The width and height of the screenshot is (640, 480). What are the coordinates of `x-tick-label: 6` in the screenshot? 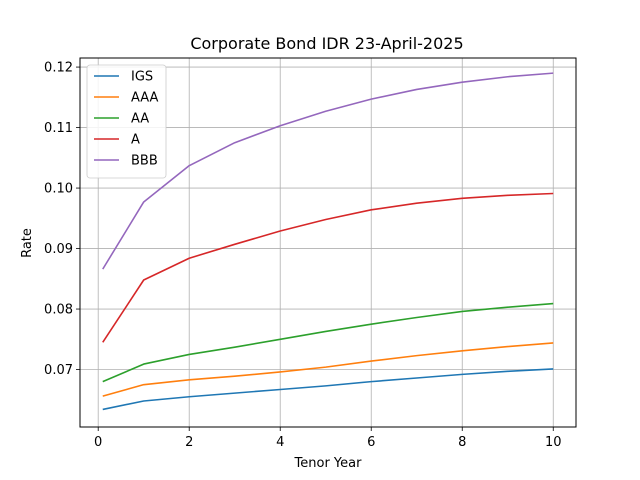 It's located at (371, 442).